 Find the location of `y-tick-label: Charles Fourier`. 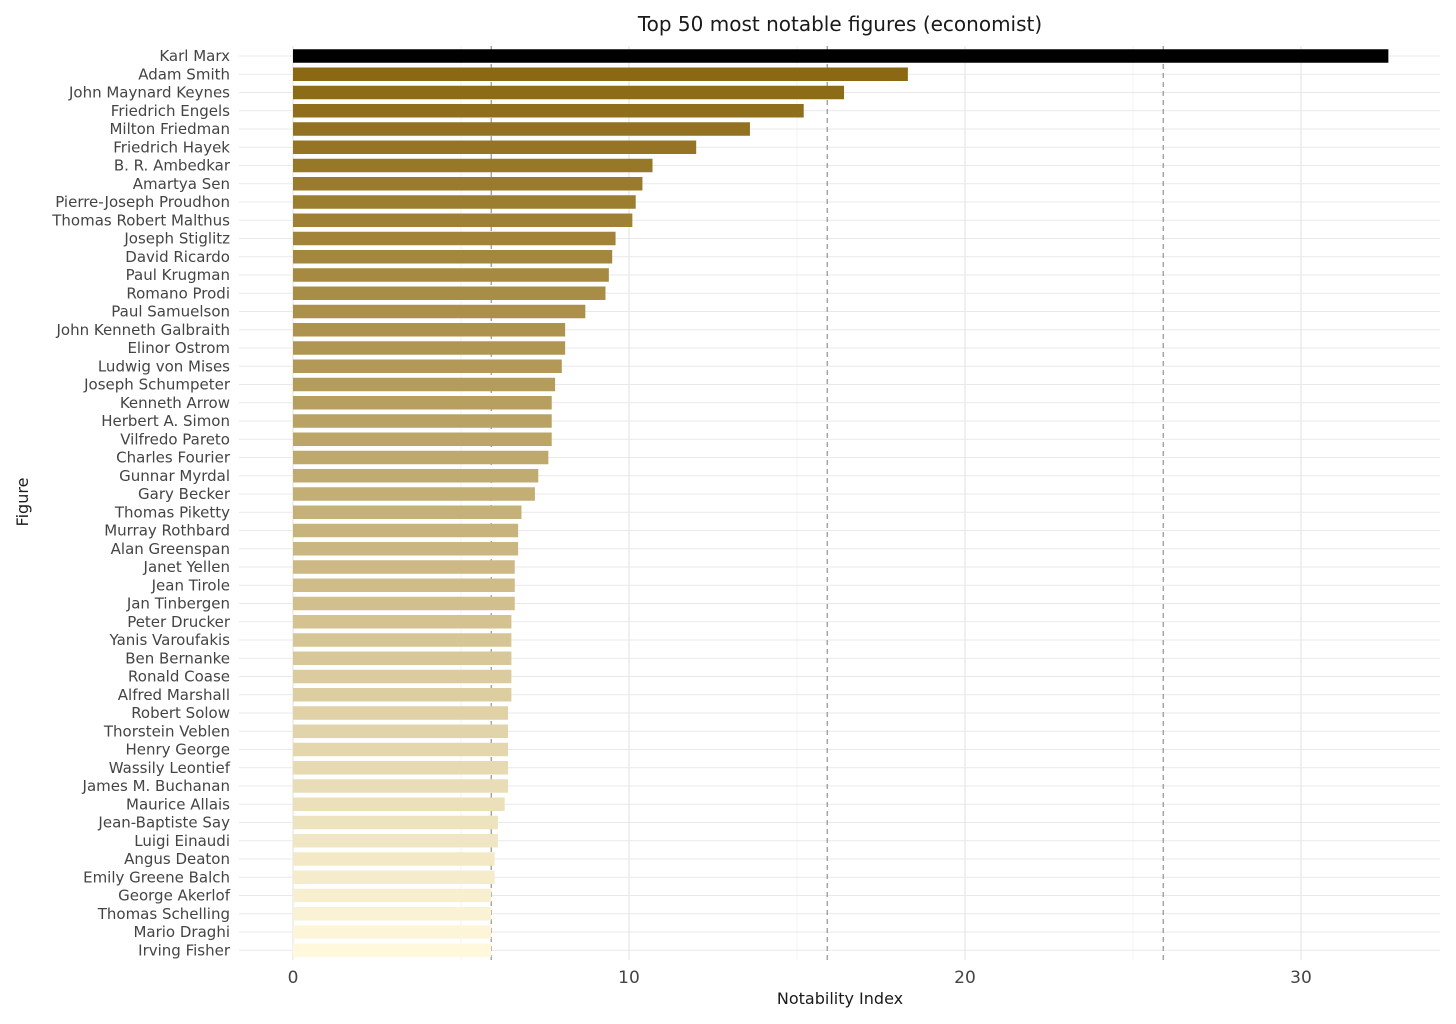

y-tick-label: Charles Fourier is located at coordinates (173, 458).